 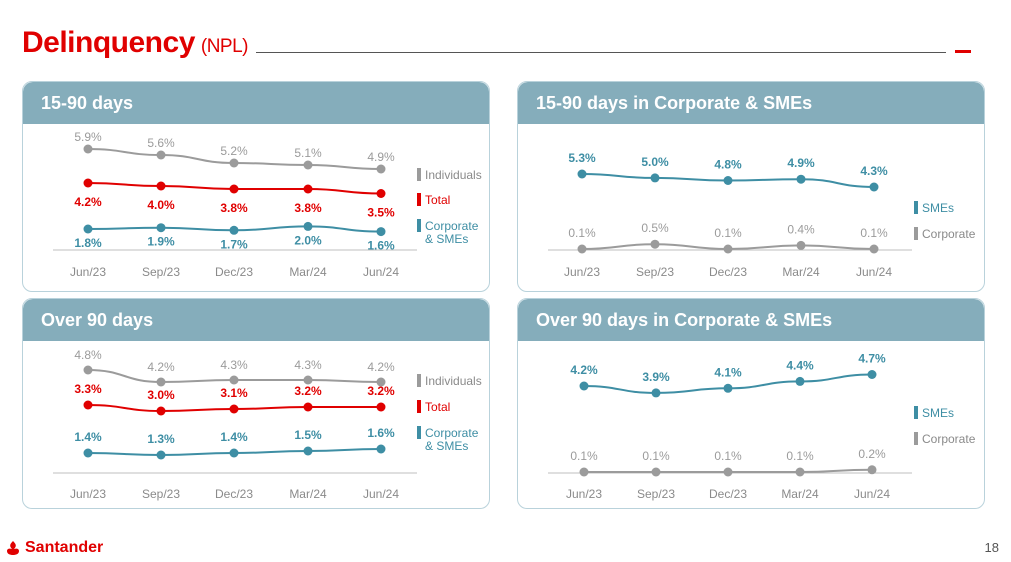 I want to click on data-label: 0.5%, so click(x=655, y=228).